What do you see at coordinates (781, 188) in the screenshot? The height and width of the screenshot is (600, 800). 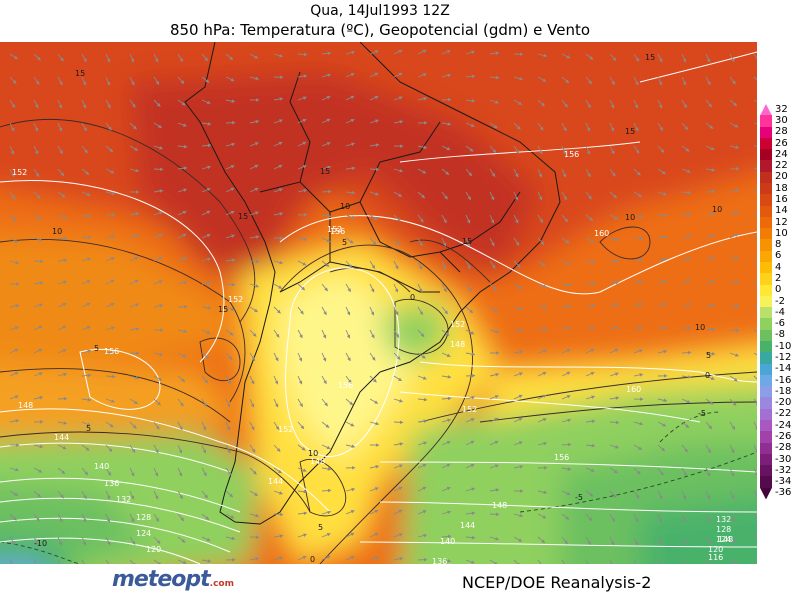 I see `colorbar-tick-label: 18` at bounding box center [781, 188].